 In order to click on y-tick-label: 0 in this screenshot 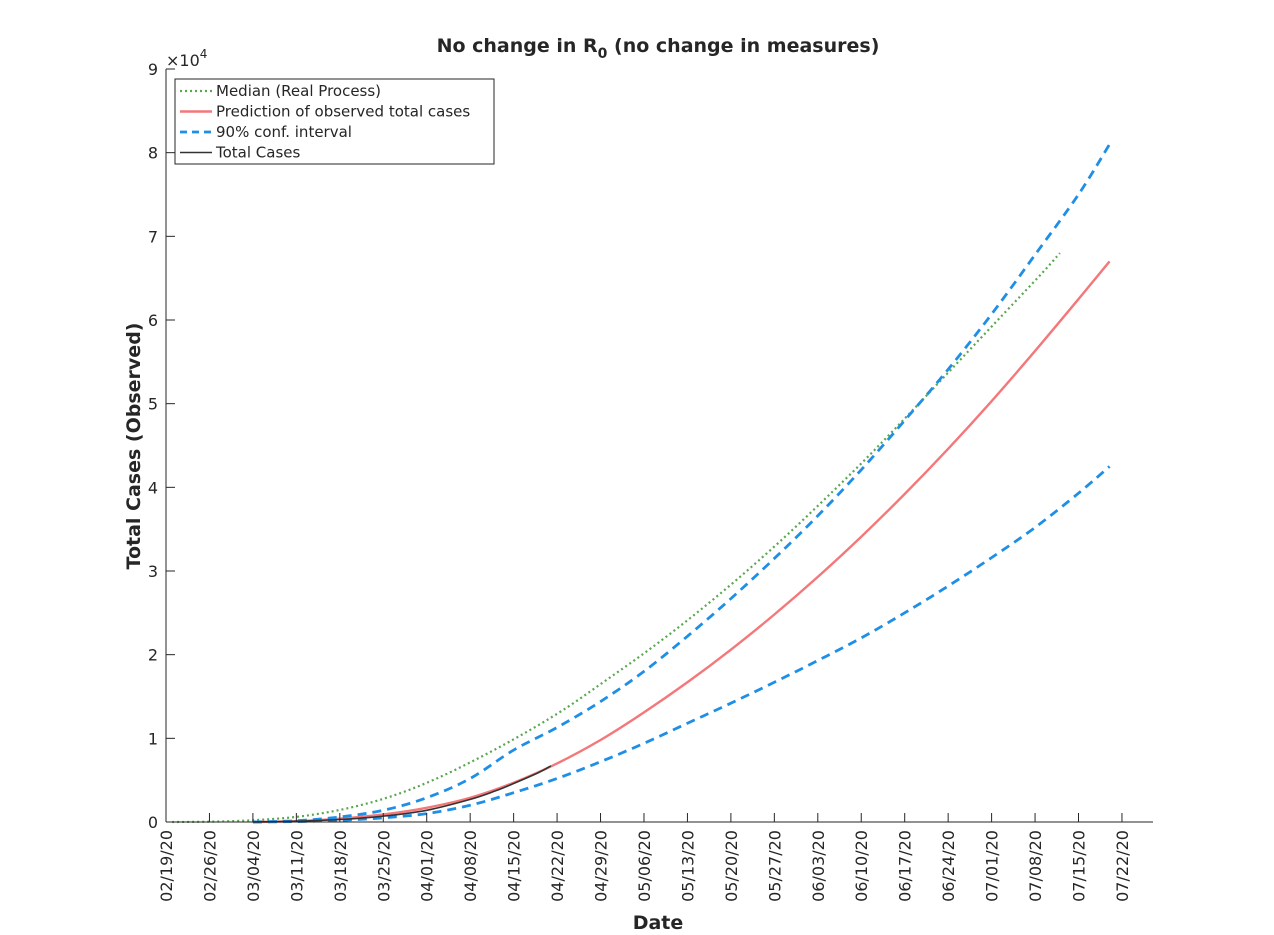, I will do `click(153, 822)`.